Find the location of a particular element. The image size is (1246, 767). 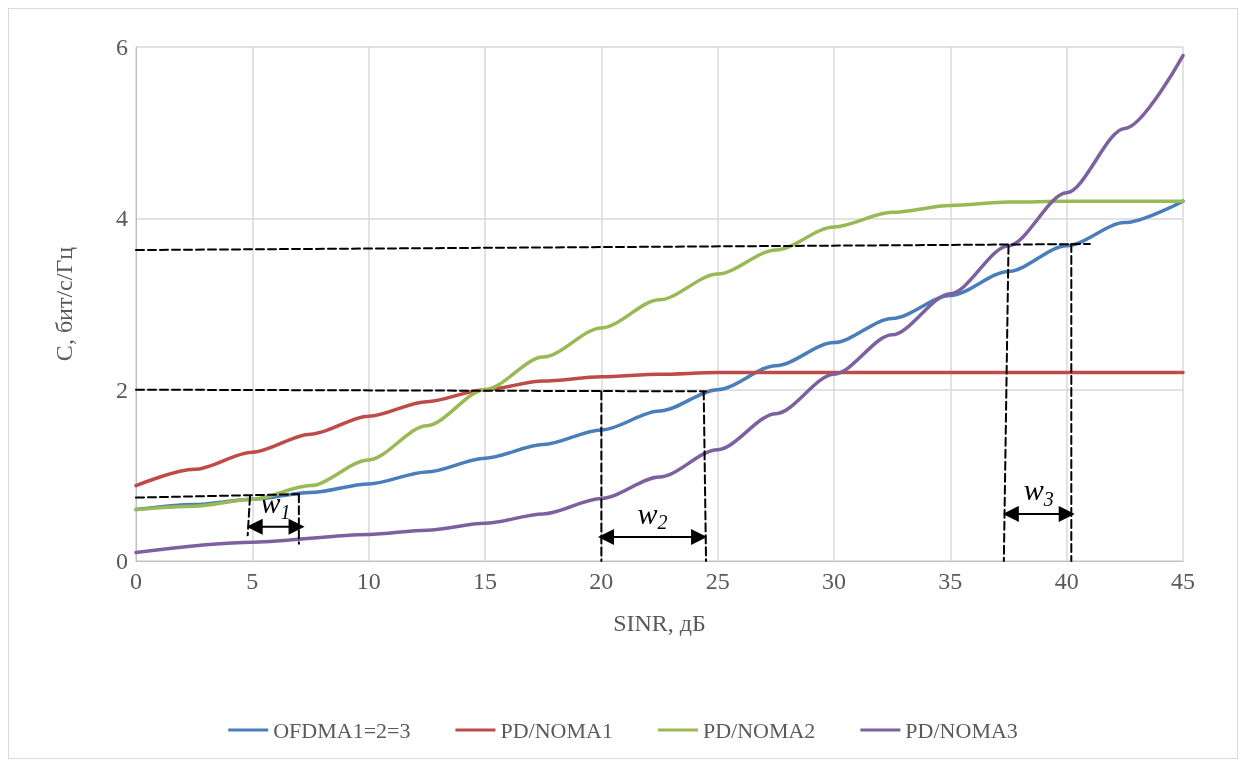

x-tick-label: 20 is located at coordinates (601, 581).